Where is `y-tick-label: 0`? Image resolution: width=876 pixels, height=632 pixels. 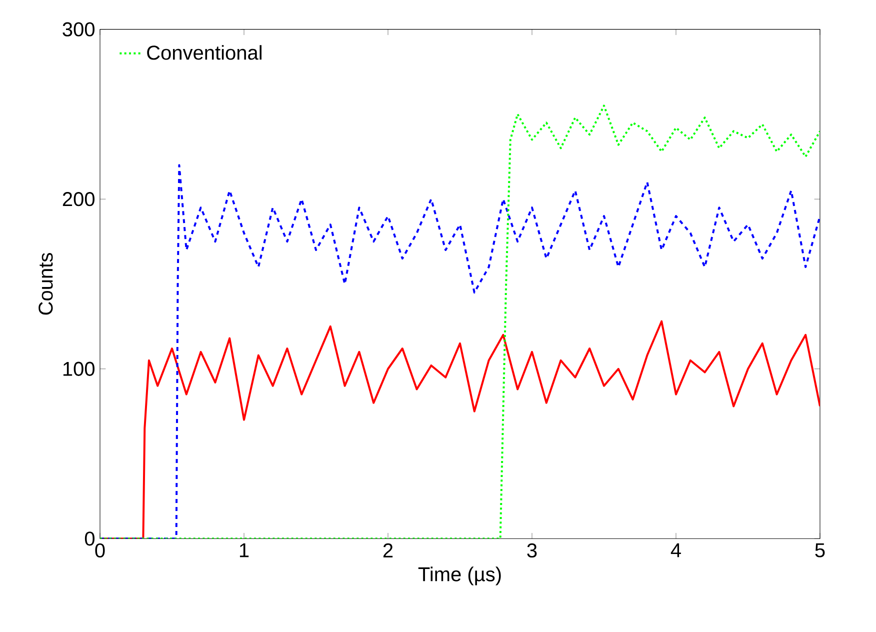 y-tick-label: 0 is located at coordinates (89, 539).